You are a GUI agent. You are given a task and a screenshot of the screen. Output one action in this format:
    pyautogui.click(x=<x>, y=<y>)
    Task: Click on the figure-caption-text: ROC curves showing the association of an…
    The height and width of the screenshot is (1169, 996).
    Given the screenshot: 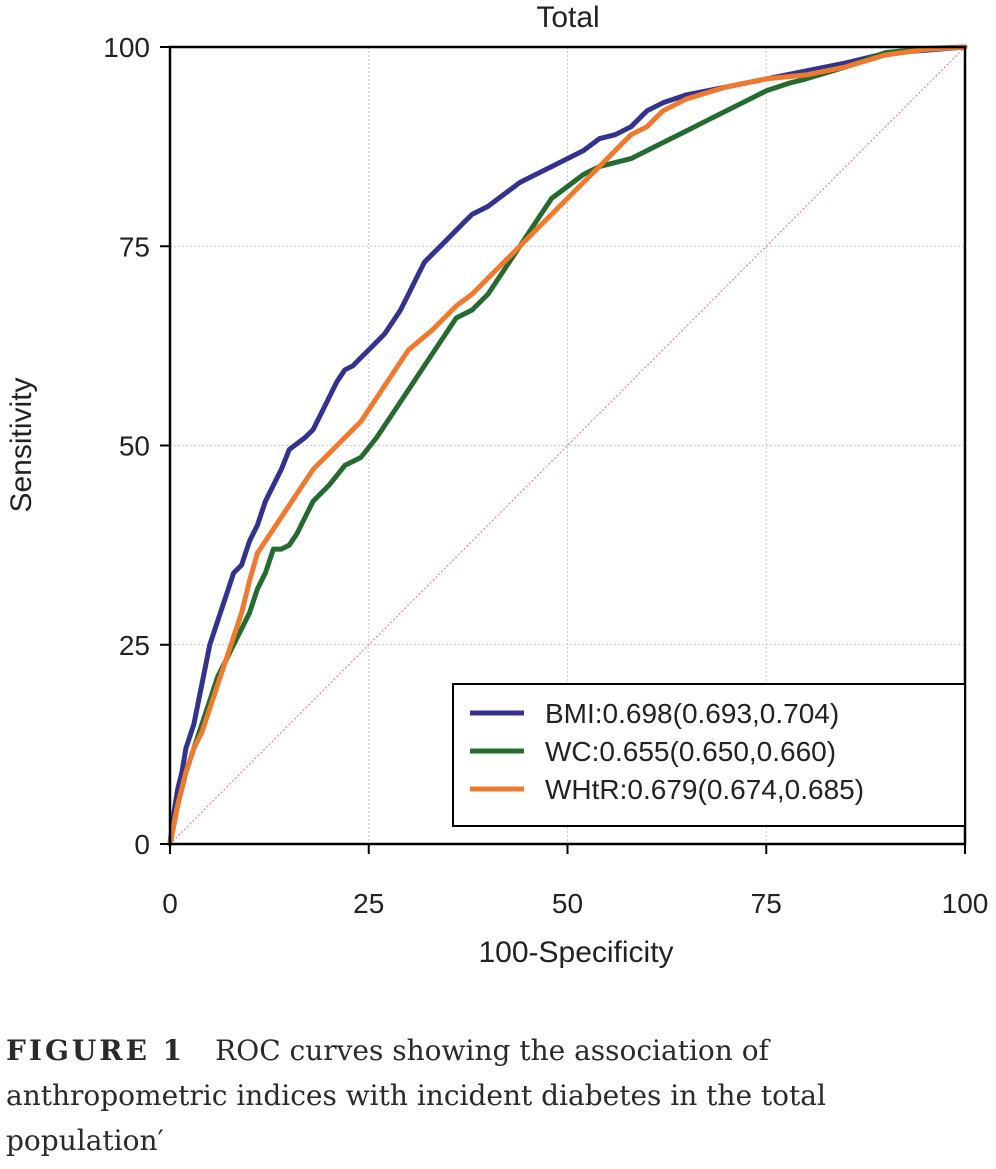 What is the action you would take?
    pyautogui.click(x=416, y=1095)
    